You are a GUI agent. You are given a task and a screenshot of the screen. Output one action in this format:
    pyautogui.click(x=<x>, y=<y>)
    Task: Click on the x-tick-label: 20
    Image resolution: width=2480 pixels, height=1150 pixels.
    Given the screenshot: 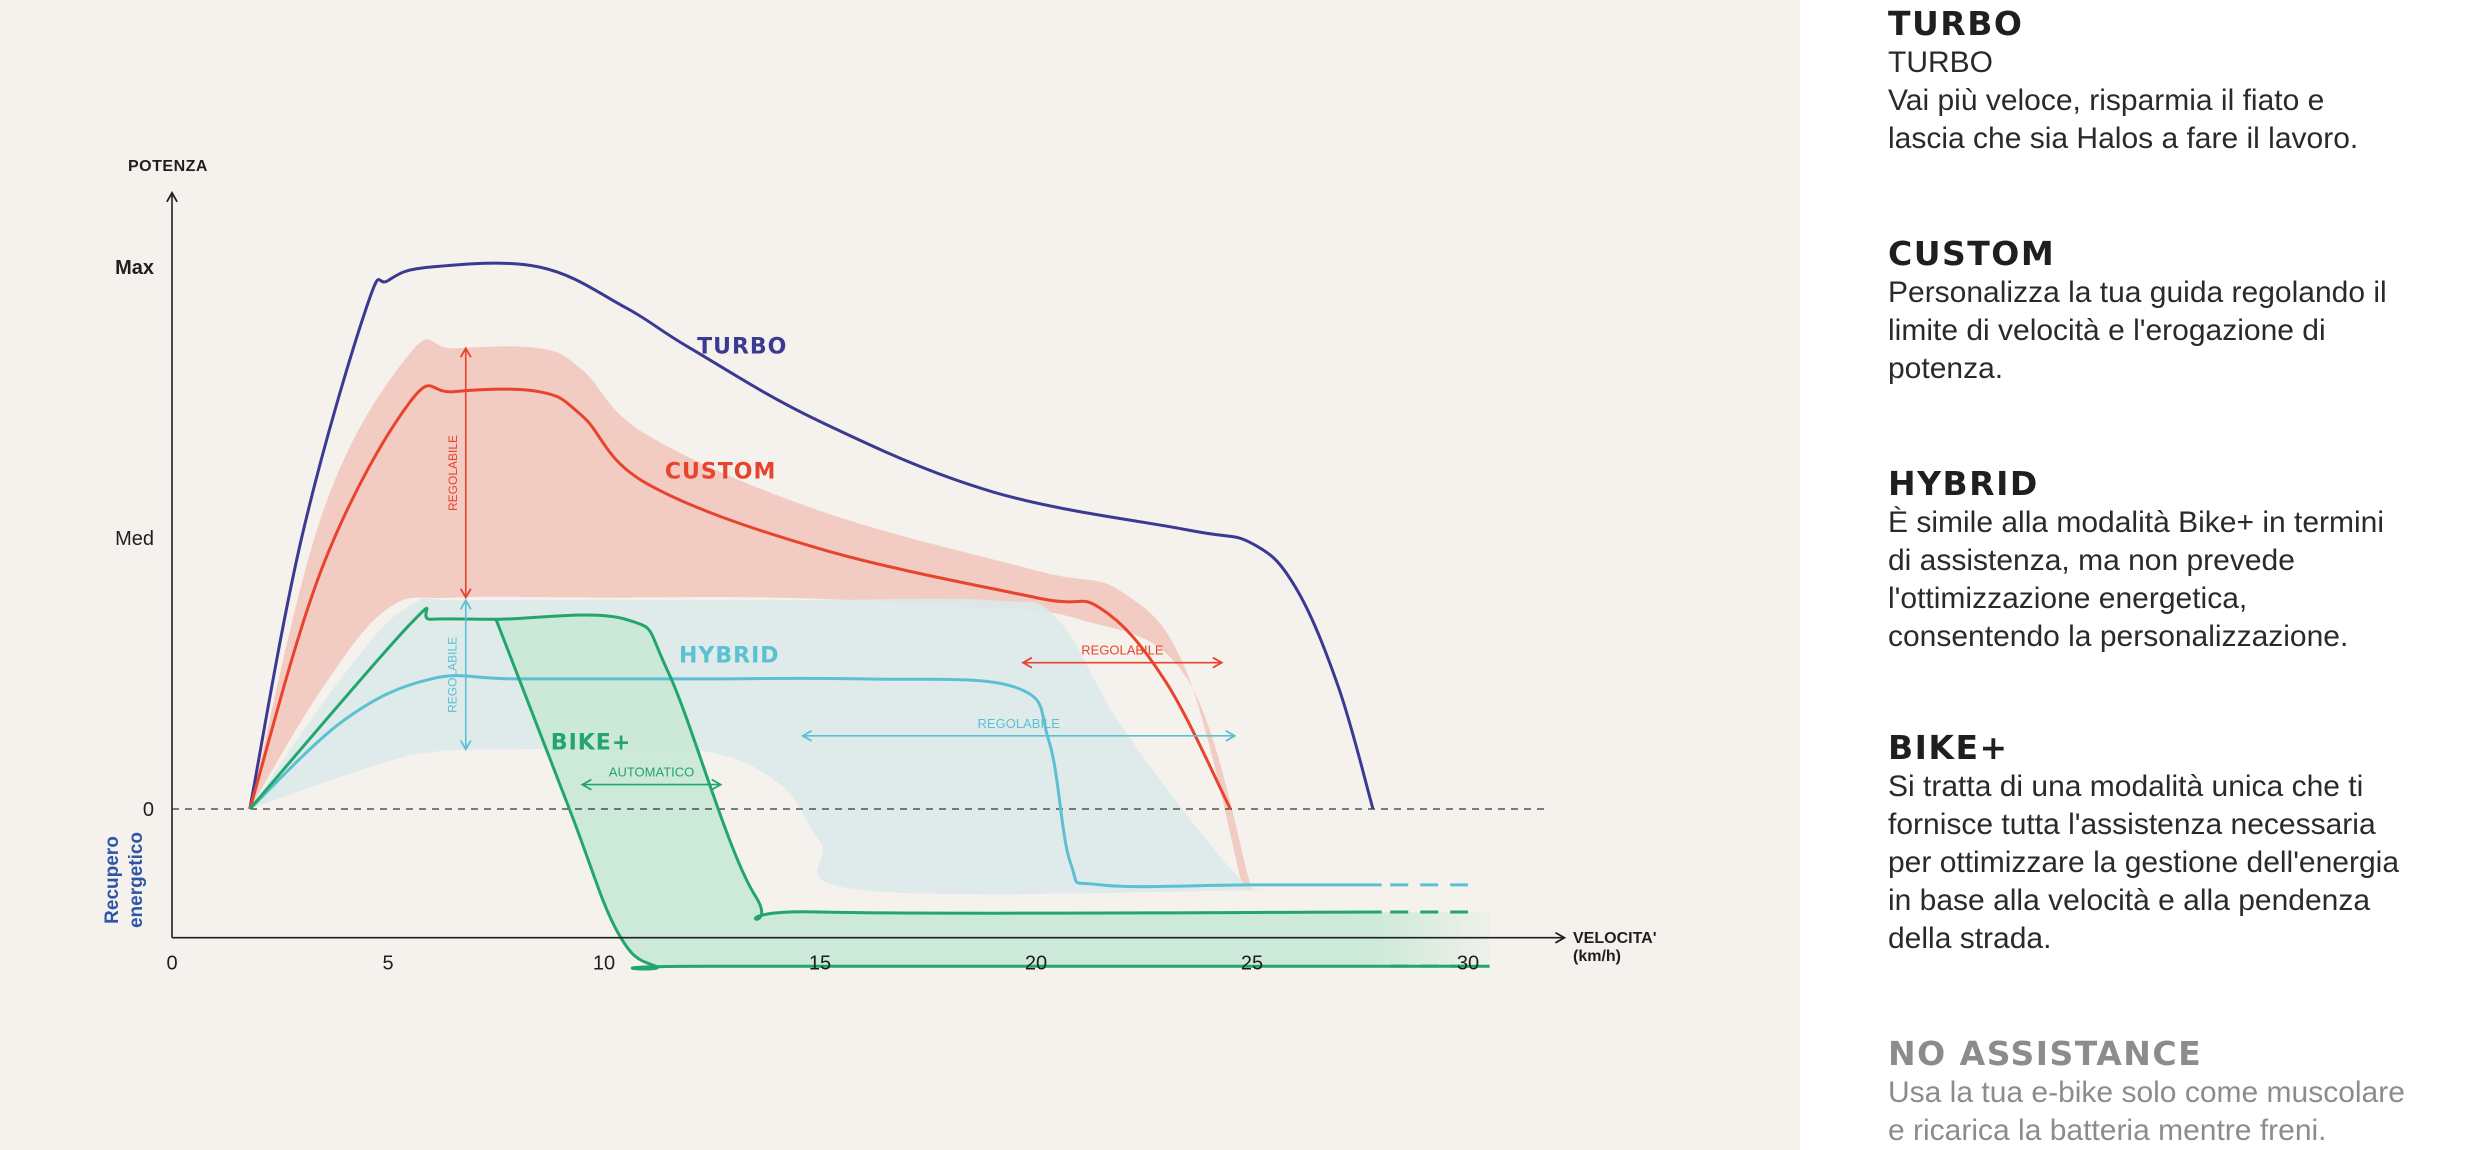 What is the action you would take?
    pyautogui.click(x=1036, y=964)
    